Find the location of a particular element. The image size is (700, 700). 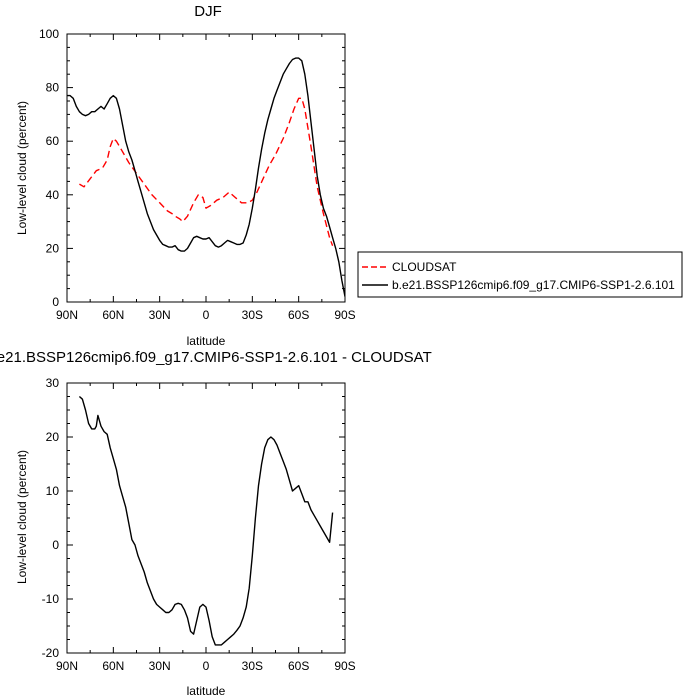

series-line-cloudsat is located at coordinates (206, 171).